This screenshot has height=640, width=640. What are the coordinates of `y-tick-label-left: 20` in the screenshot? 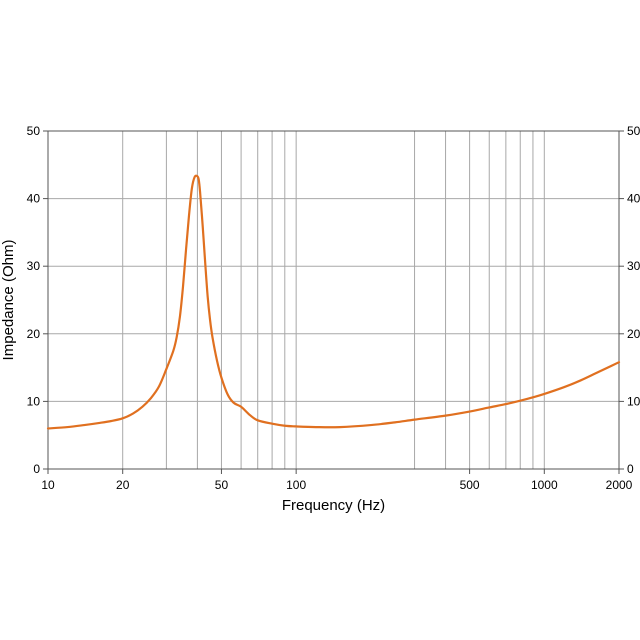 It's located at (34, 334).